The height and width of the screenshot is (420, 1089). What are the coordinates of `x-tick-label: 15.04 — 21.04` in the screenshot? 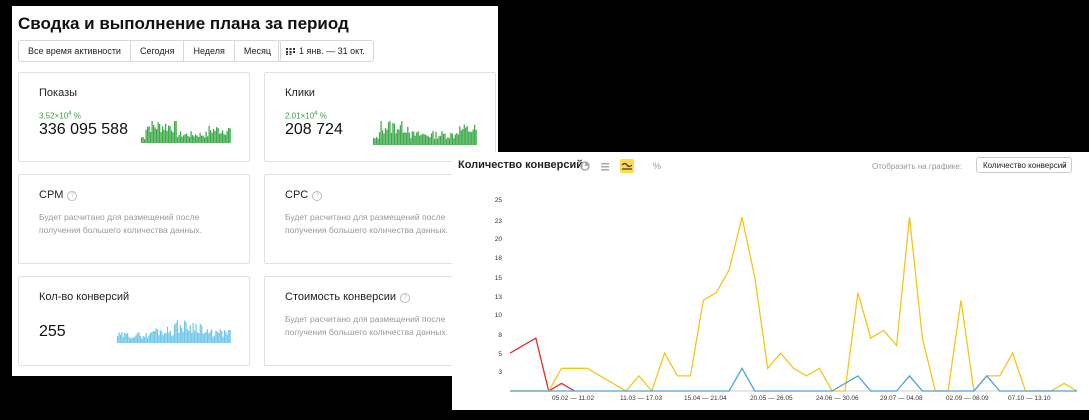 It's located at (705, 398).